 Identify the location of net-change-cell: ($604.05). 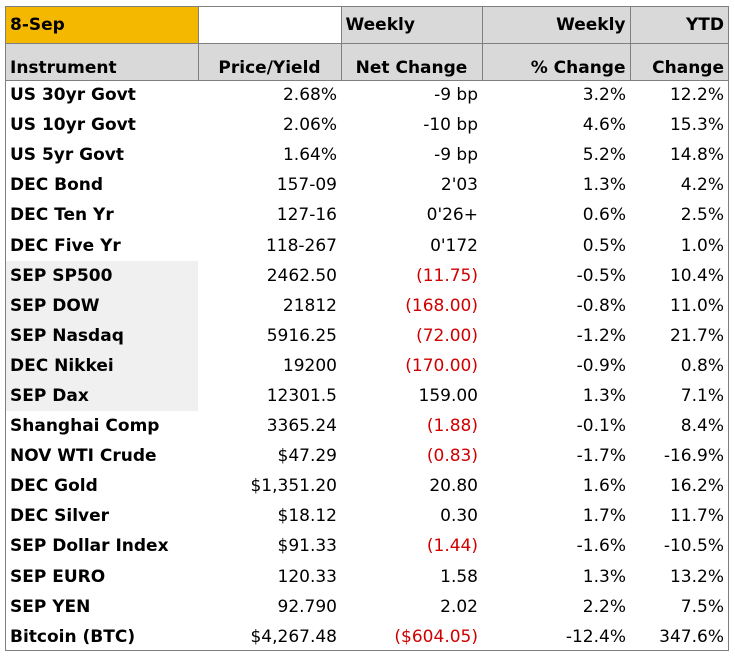
(436, 636).